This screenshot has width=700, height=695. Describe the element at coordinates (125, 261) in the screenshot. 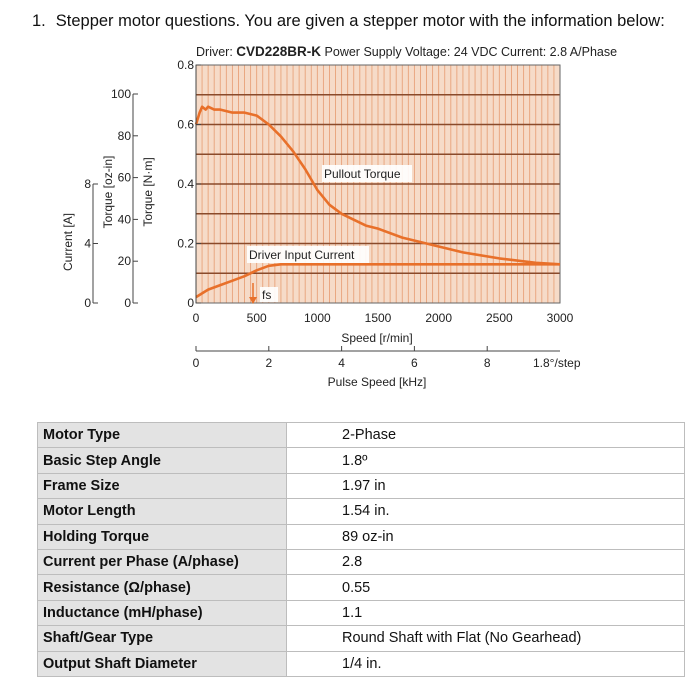

I see `torque-ozin-tick-label: 20` at that location.